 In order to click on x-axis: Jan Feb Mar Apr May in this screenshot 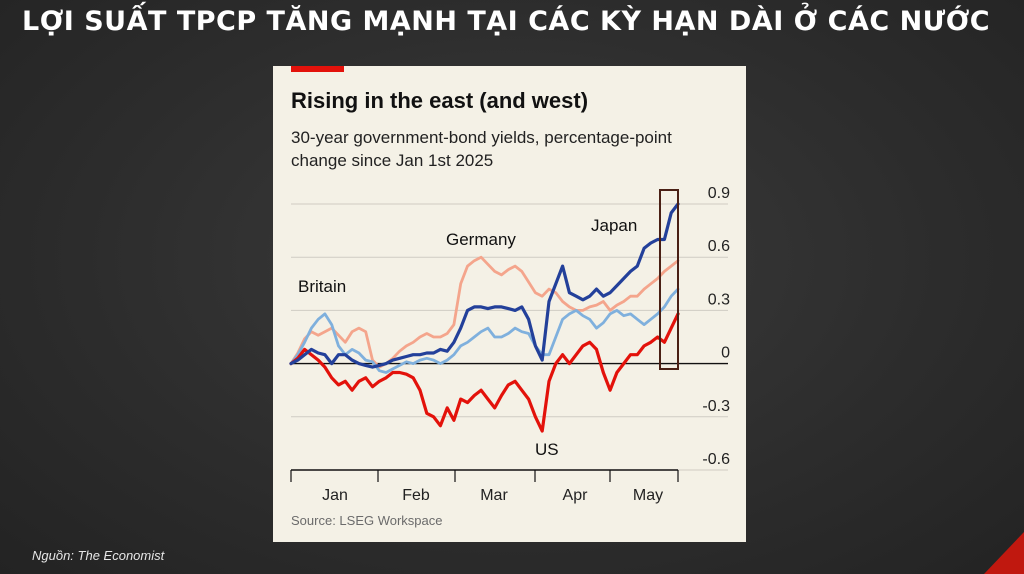, I will do `click(484, 486)`.